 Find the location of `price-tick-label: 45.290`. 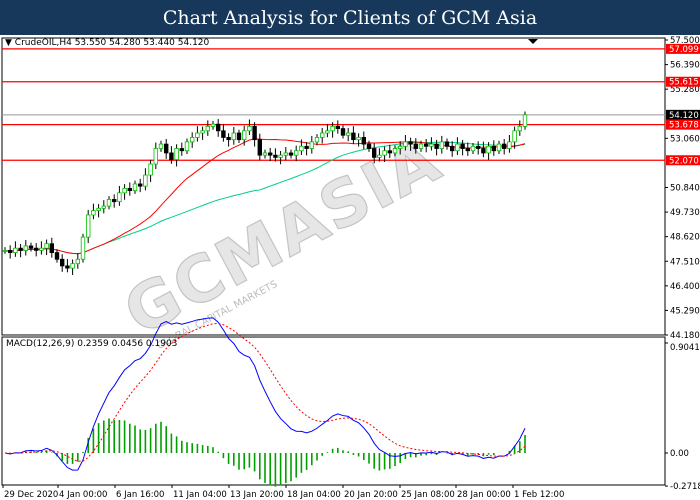

price-tick-label: 45.290 is located at coordinates (685, 311).